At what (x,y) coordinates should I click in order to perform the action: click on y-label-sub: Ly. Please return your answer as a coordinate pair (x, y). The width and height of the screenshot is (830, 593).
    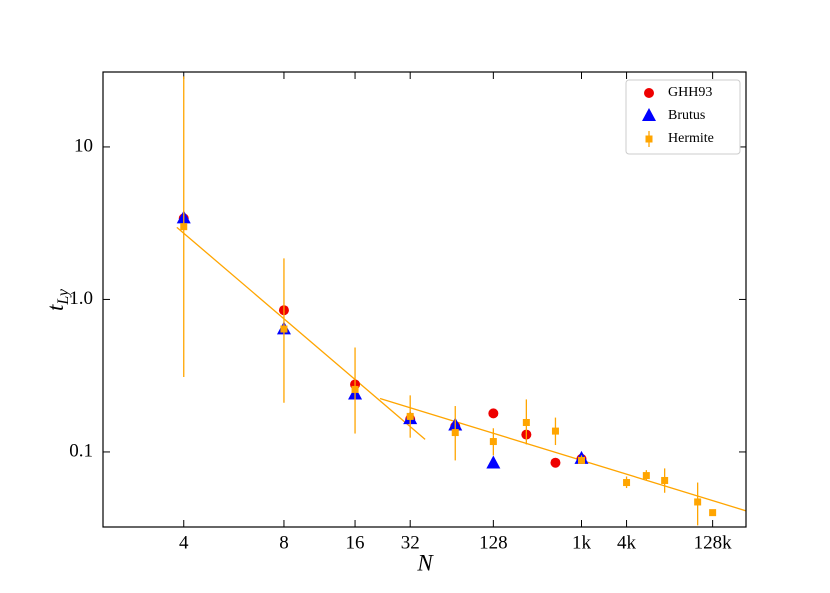
    Looking at the image, I should click on (63, 296).